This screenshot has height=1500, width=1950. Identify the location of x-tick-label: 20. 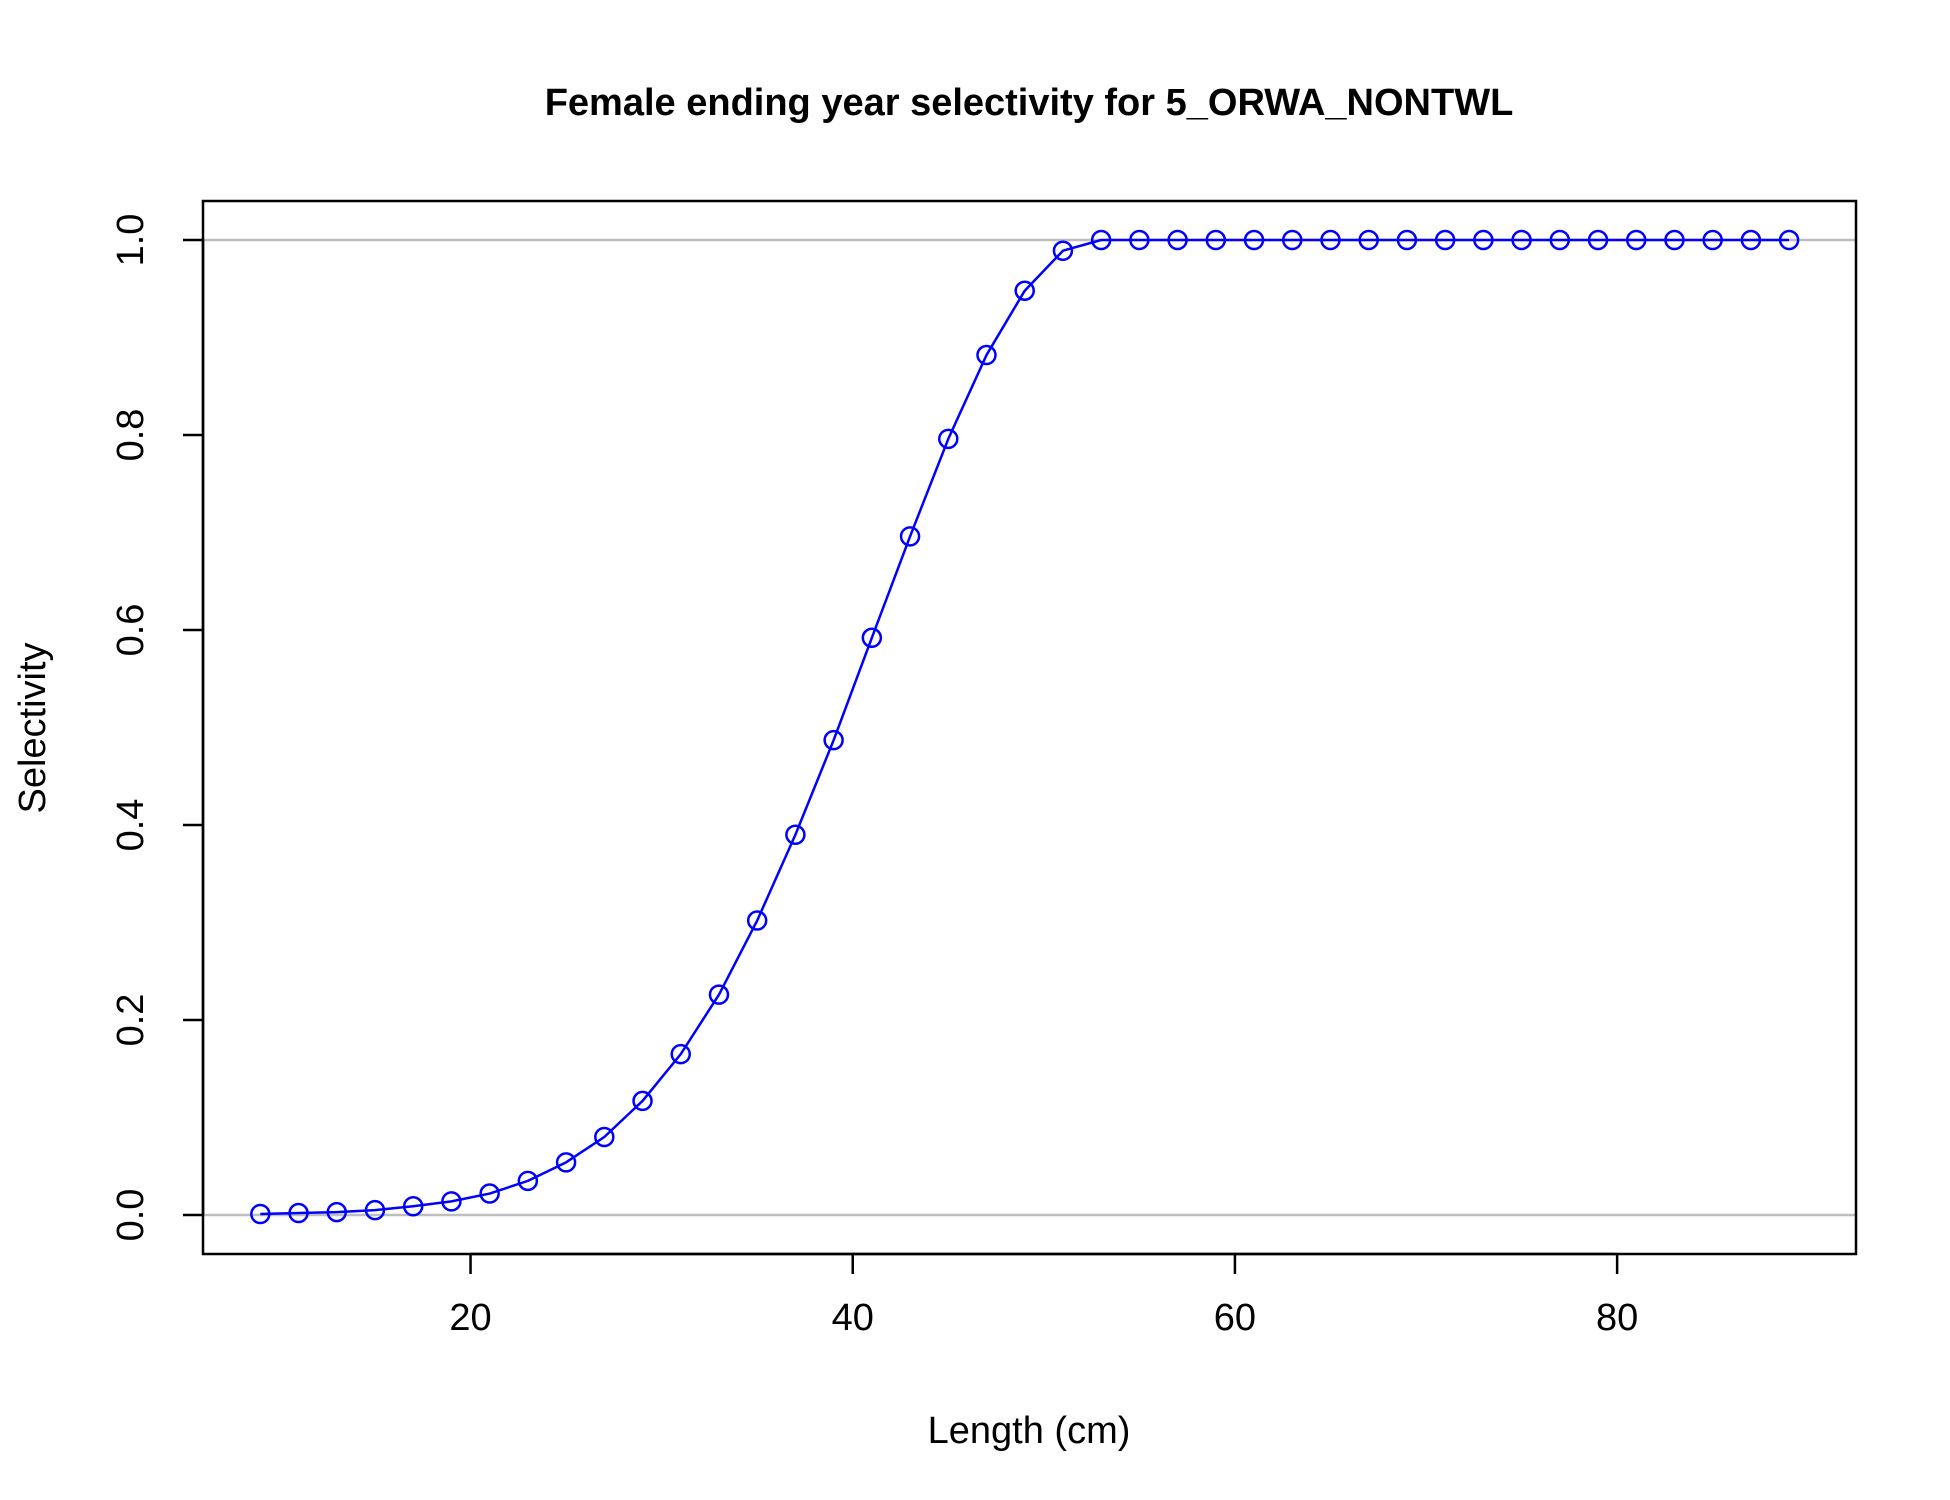
(470, 1318).